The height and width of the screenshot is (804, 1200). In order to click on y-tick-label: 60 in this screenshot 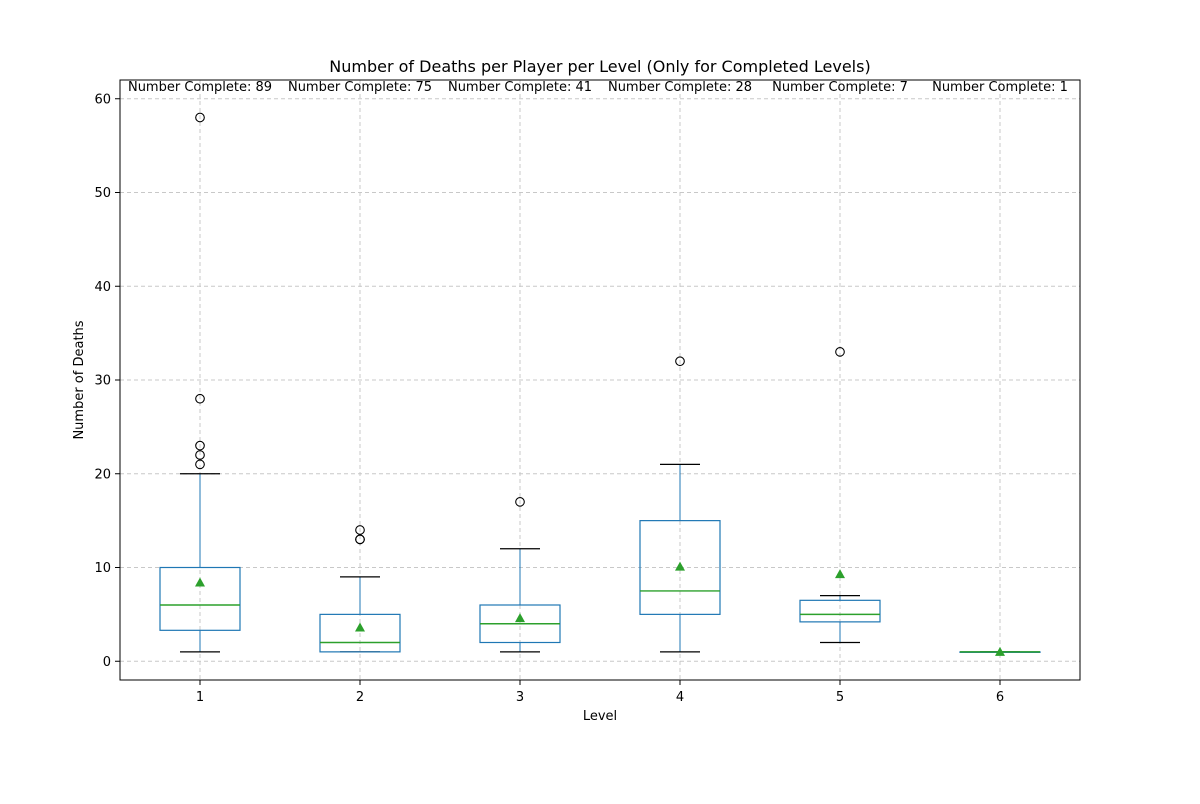, I will do `click(102, 99)`.